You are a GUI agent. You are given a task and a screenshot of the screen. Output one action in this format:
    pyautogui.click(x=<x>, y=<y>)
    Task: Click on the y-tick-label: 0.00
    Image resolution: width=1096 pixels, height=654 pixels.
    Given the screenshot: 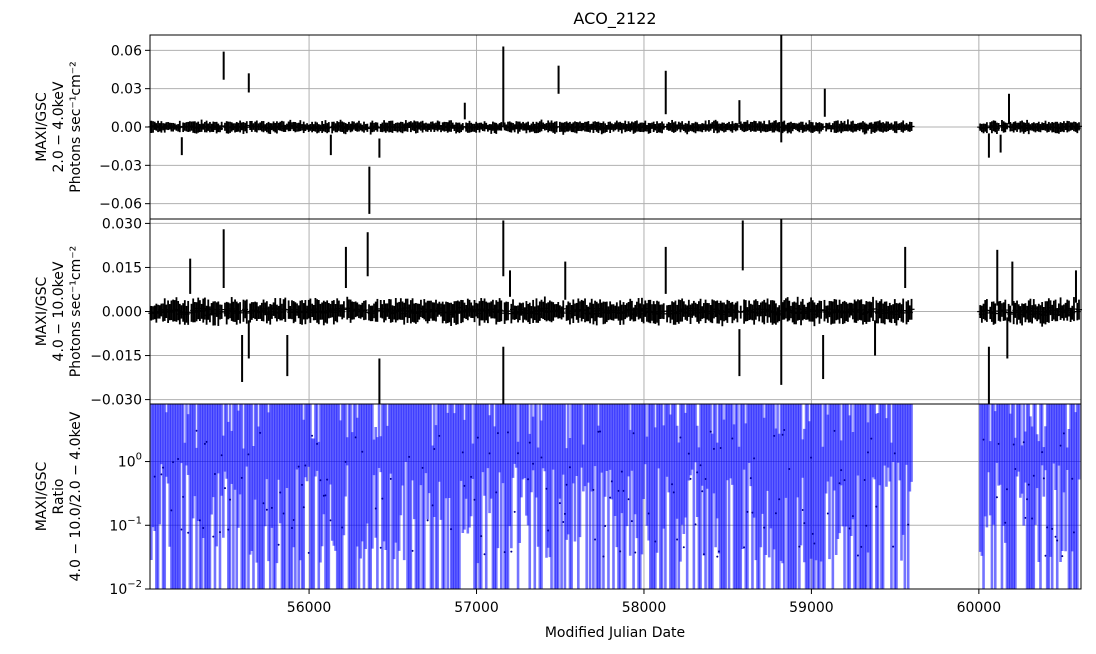 What is the action you would take?
    pyautogui.click(x=126, y=128)
    